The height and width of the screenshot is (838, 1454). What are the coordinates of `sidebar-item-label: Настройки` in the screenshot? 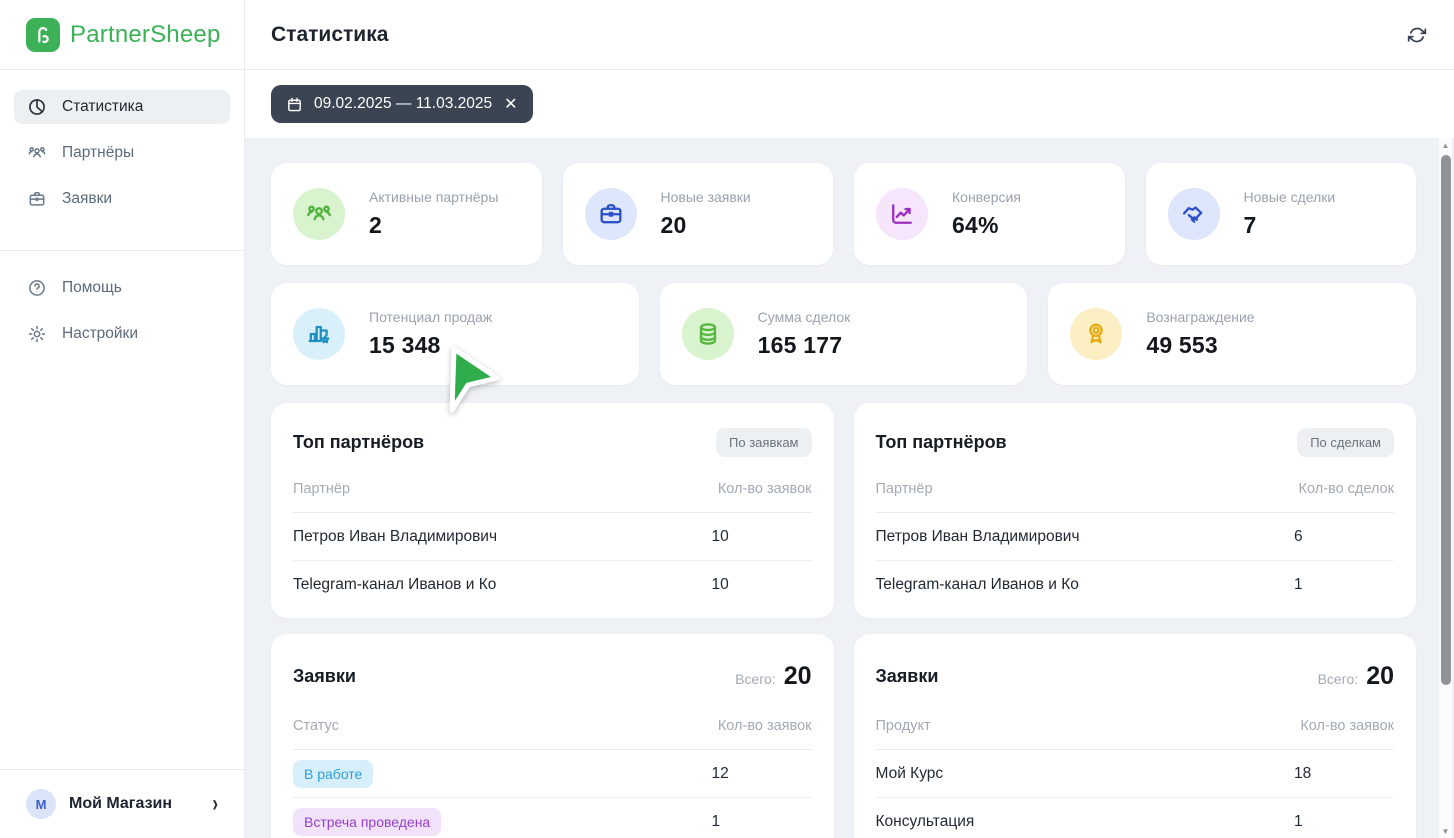 It's located at (100, 333).